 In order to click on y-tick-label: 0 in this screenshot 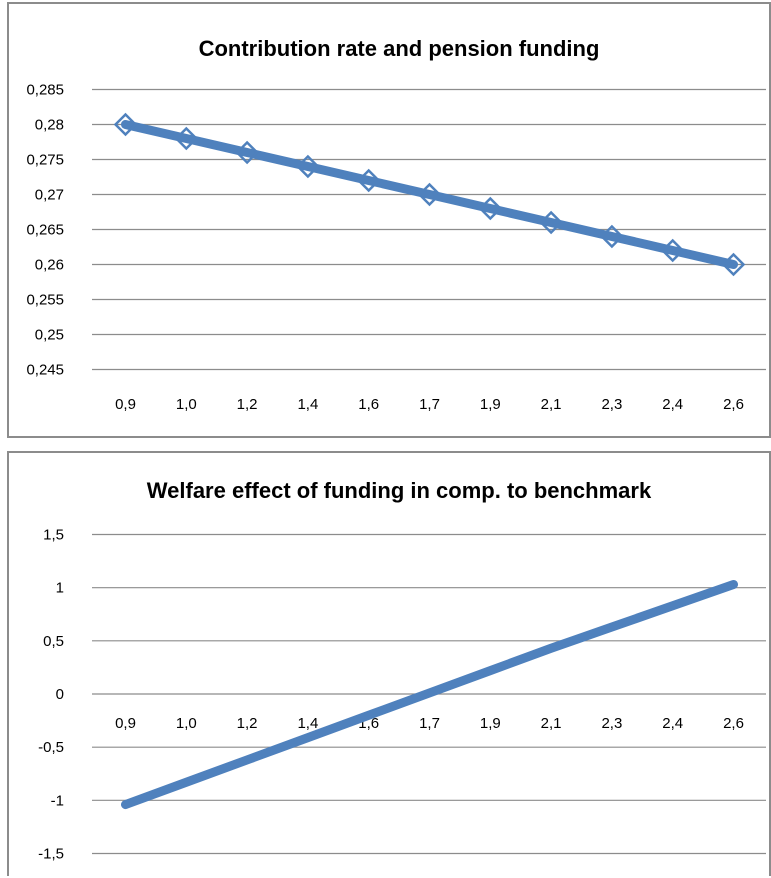, I will do `click(60, 694)`.